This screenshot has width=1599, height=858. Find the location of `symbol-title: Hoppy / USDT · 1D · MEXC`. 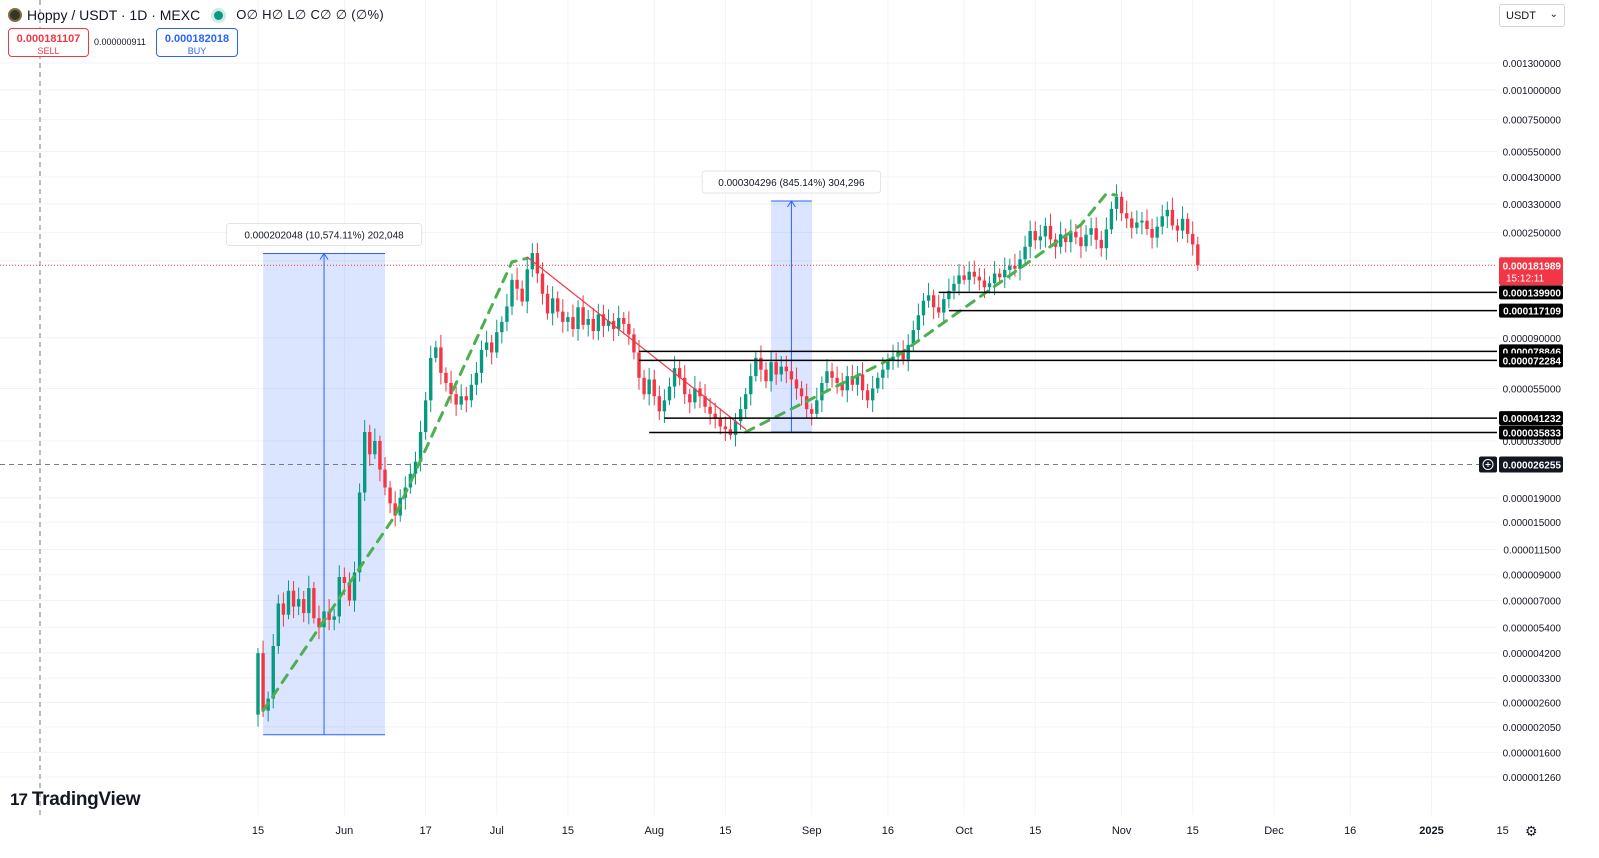

symbol-title: Hoppy / USDT · 1D · MEXC is located at coordinates (114, 15).